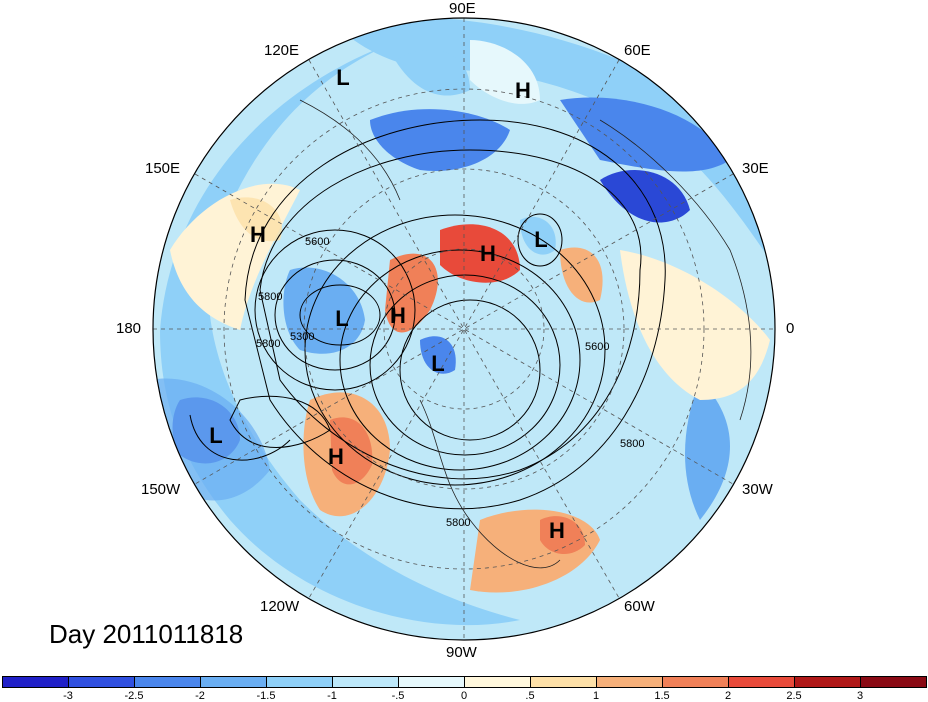 The image size is (928, 702). Describe the element at coordinates (200, 696) in the screenshot. I see `colorbar-tick-label: -2` at that location.